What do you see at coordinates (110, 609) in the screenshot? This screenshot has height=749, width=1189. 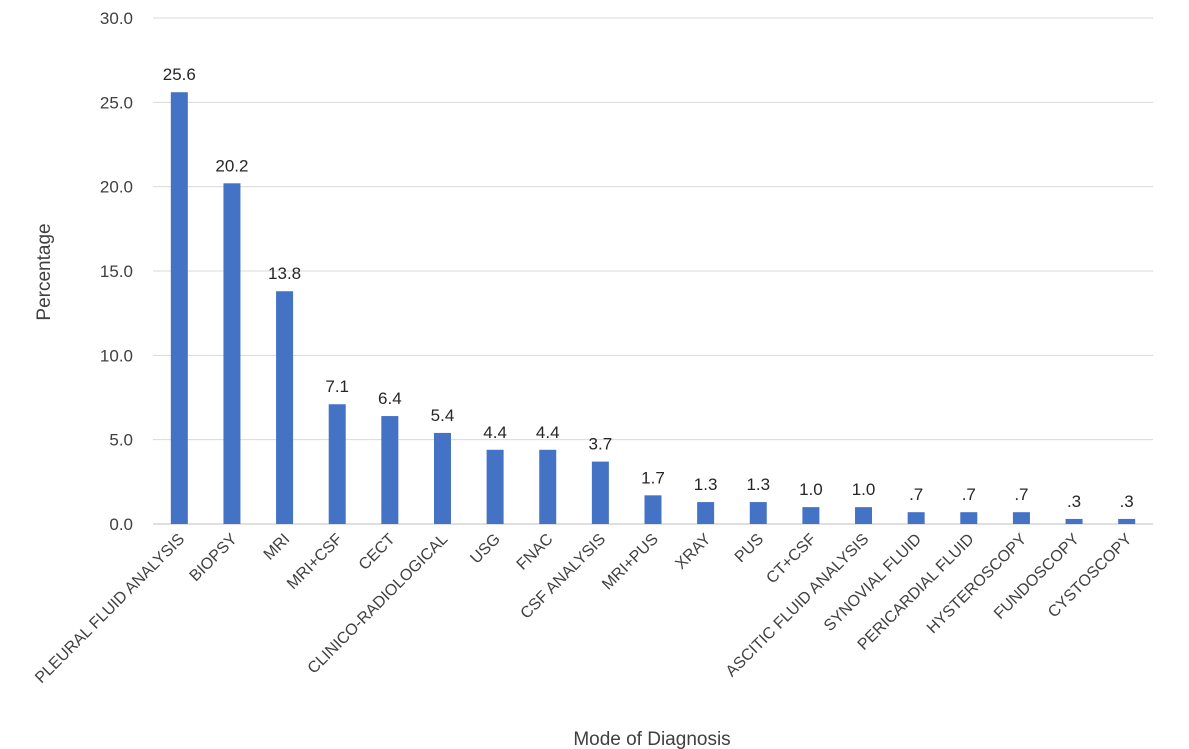 I see `x-tick-label: PLEURAL FLUID ANALYSIS` at bounding box center [110, 609].